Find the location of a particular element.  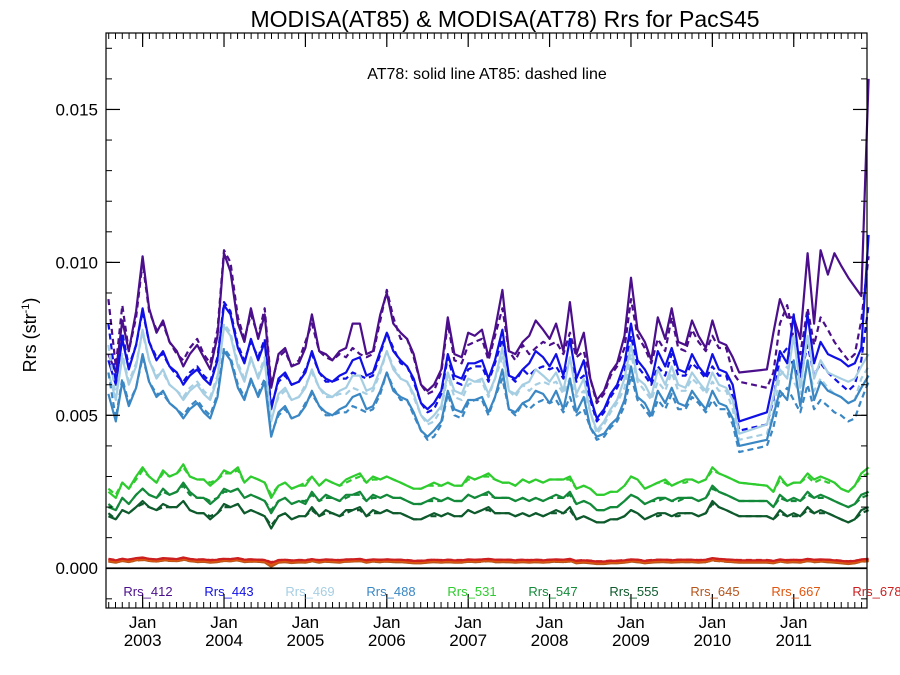

rrs-547-series is located at coordinates (488, 498).